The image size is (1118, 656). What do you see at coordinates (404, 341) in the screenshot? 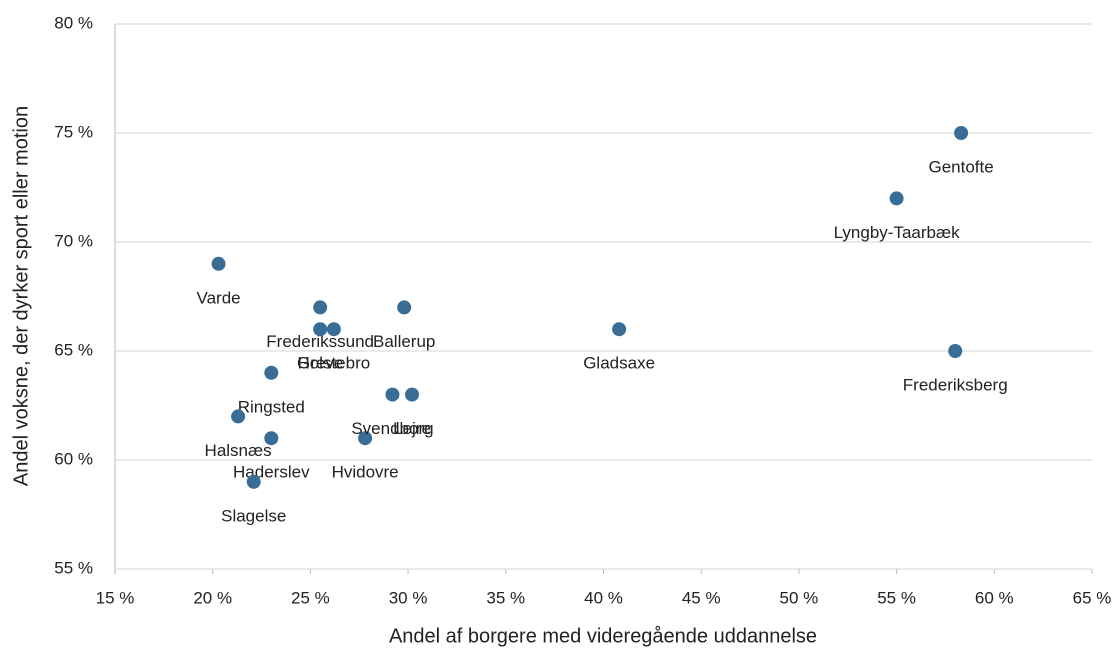
I see `point-label: Ballerup` at bounding box center [404, 341].